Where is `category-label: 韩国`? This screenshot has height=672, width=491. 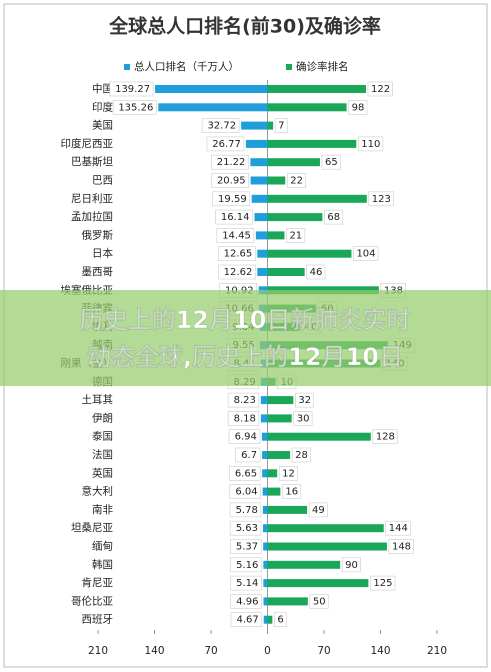 category-label: 韩国 is located at coordinates (102, 564).